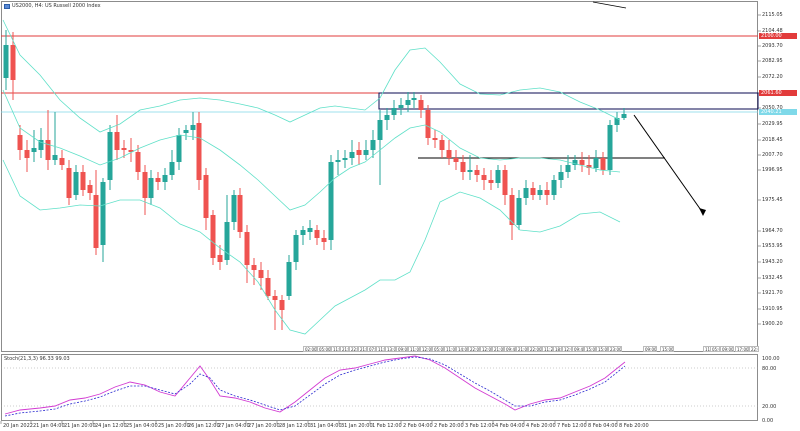 The width and height of the screenshot is (800, 431). Describe the element at coordinates (357, 426) in the screenshot. I see `time-label: 31 Jan 20:00` at that location.